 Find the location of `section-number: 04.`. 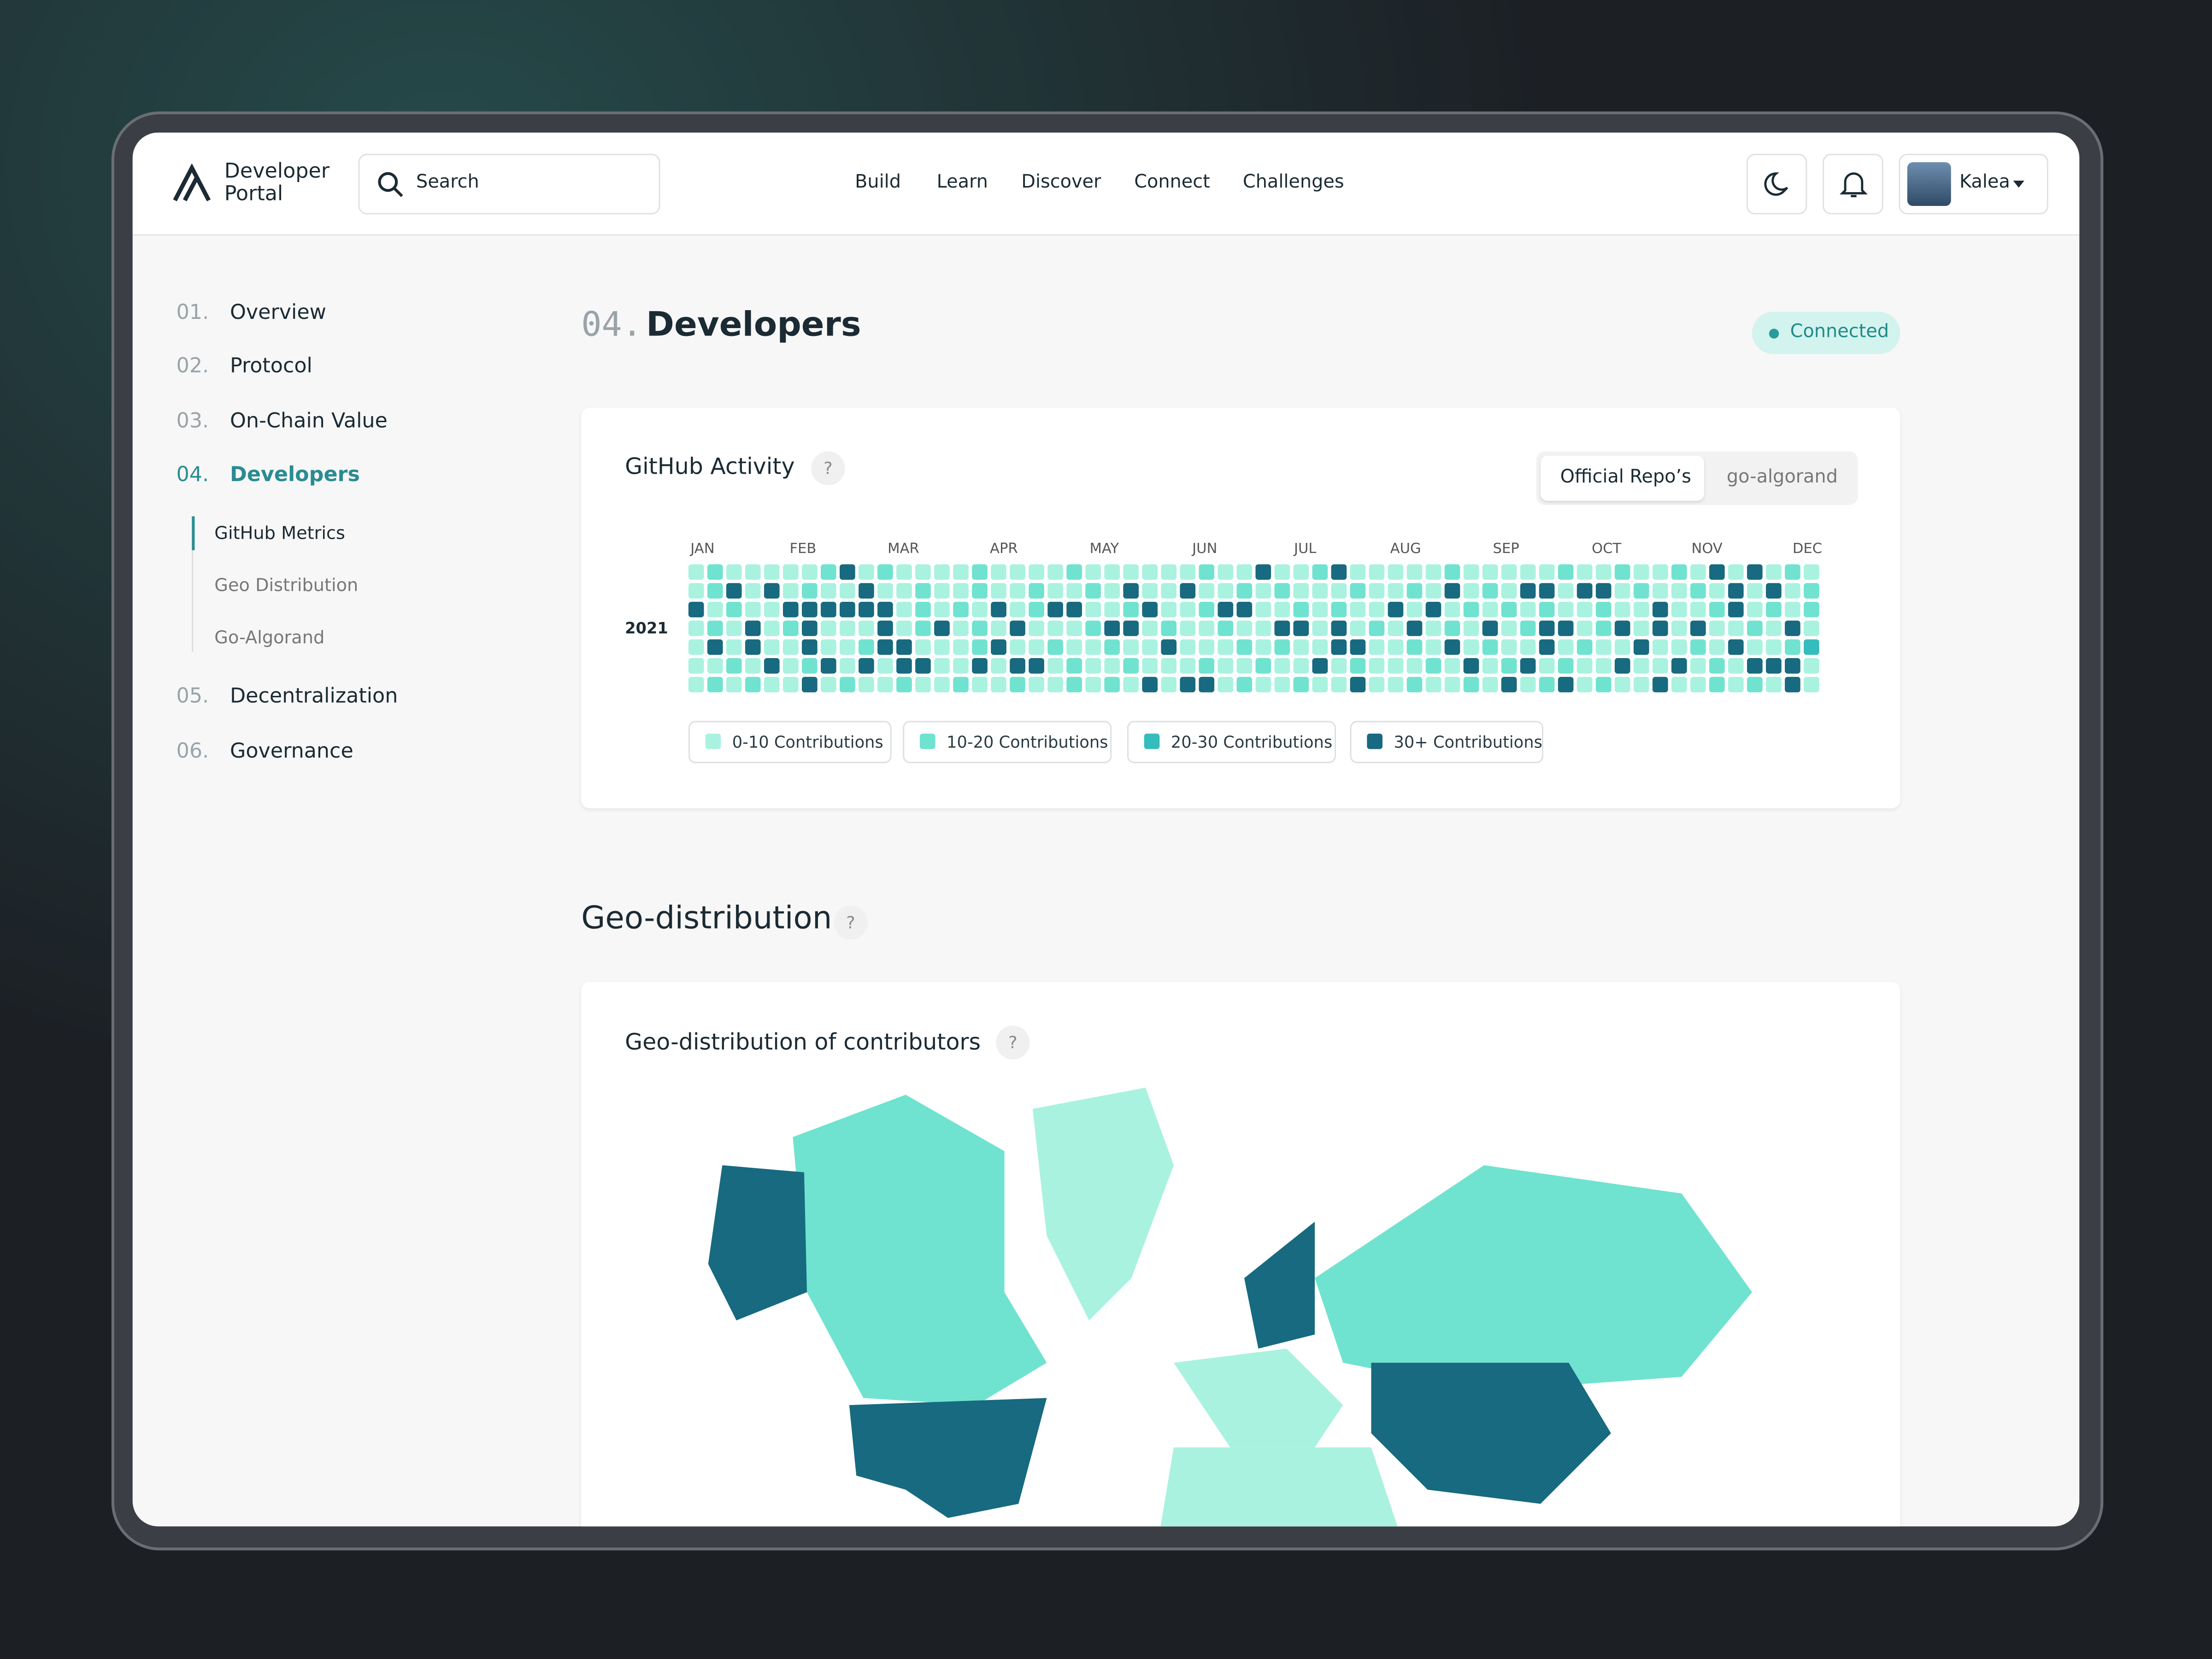

section-number: 04. is located at coordinates (611, 324).